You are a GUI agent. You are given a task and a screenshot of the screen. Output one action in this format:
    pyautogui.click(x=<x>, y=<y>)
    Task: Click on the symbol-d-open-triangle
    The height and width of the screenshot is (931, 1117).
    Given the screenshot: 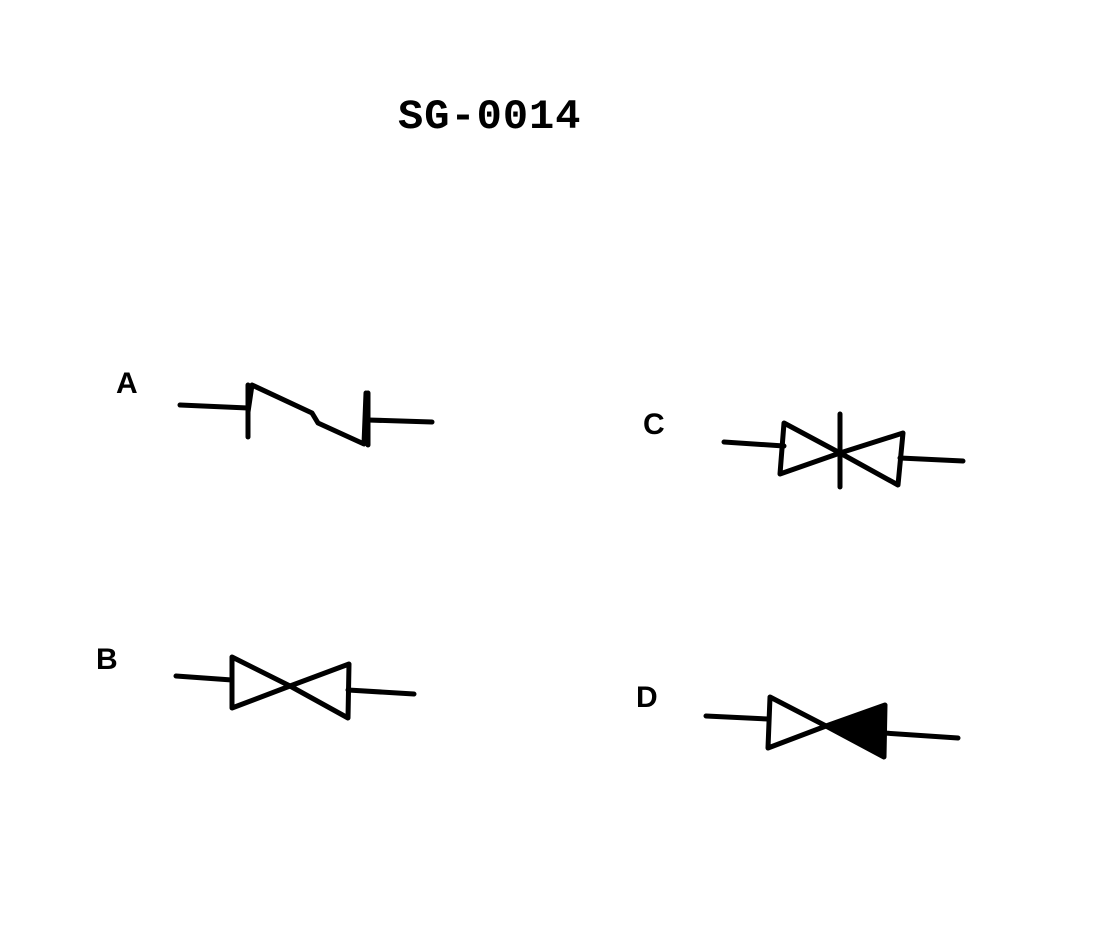 What is the action you would take?
    pyautogui.click(x=797, y=722)
    